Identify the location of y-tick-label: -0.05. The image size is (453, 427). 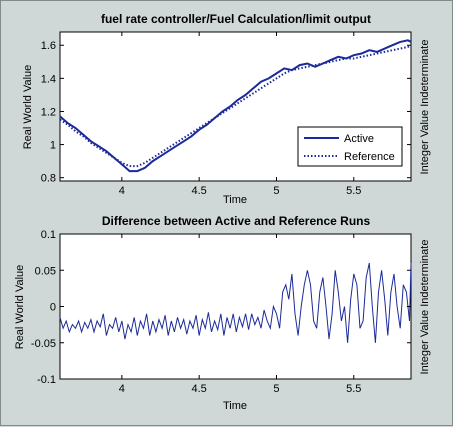
(43, 344).